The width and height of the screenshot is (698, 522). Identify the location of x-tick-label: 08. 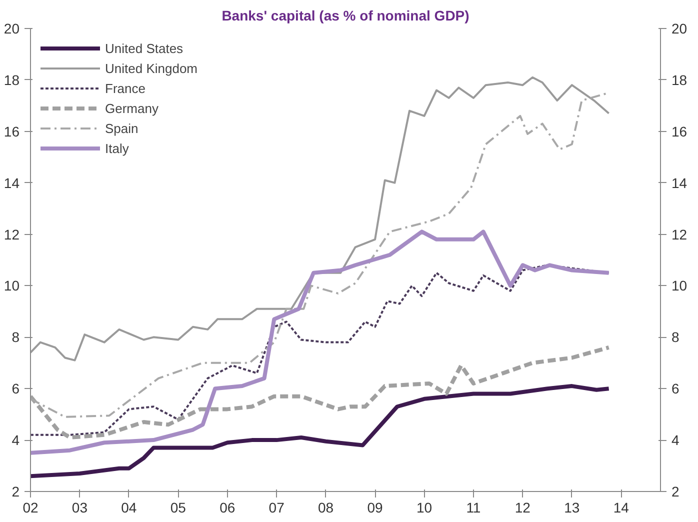
(326, 508).